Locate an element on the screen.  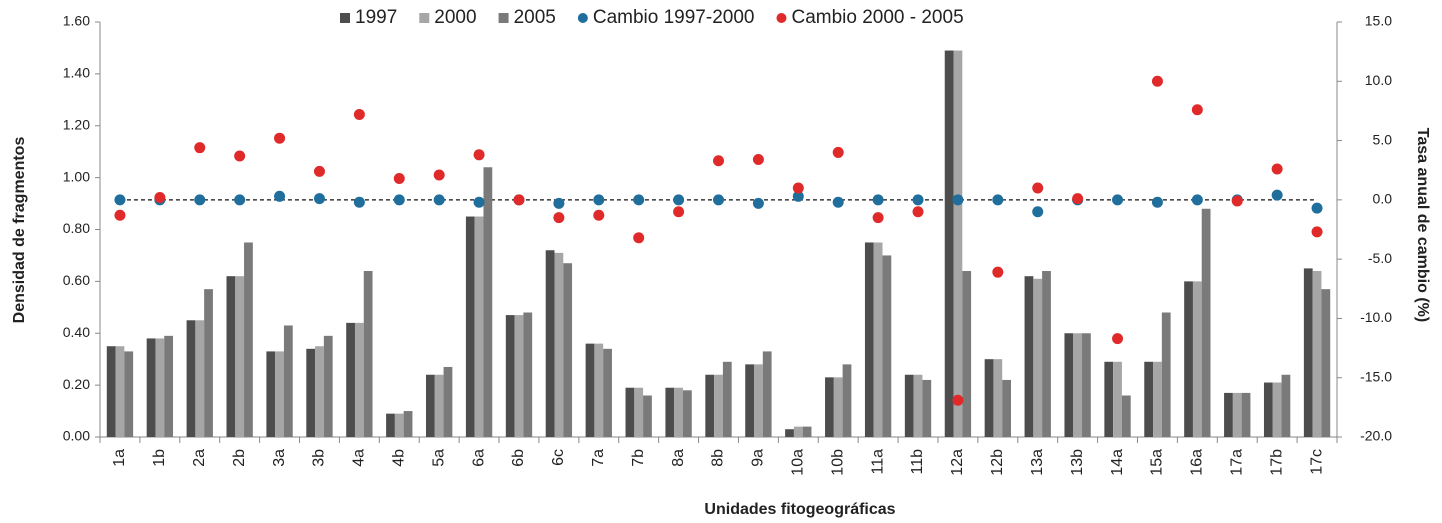
y2-tick-label: 15.0 is located at coordinates (1378, 21).